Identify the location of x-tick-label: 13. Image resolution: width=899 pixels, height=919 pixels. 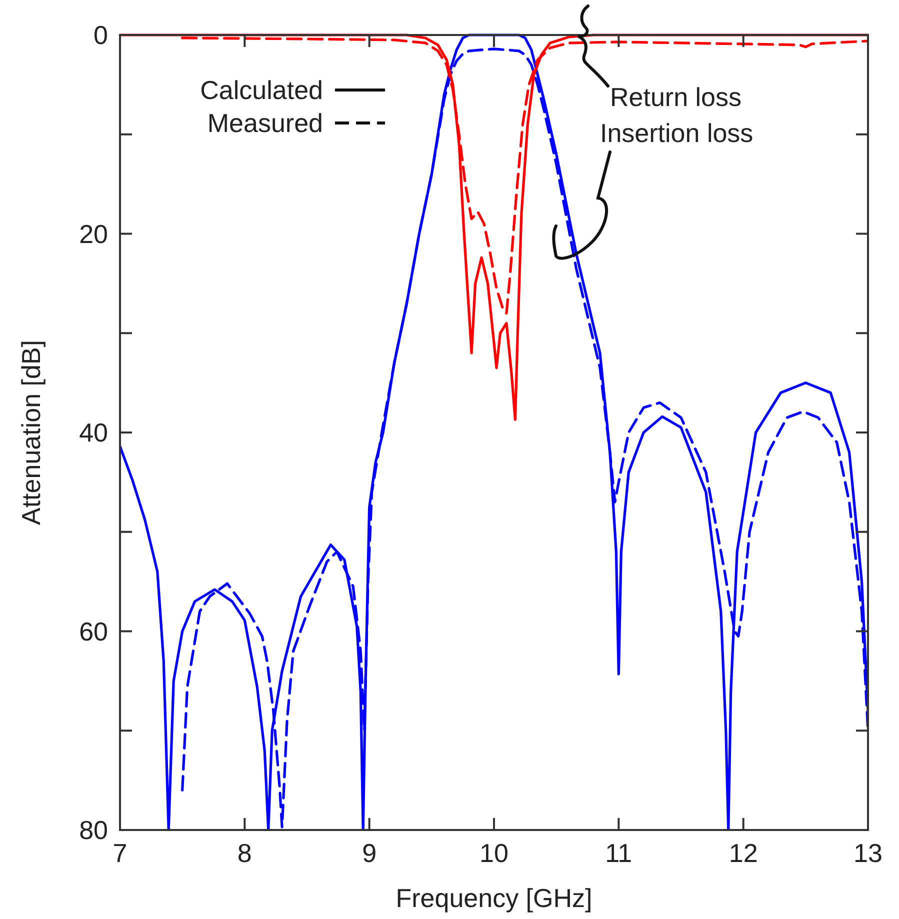
(868, 853).